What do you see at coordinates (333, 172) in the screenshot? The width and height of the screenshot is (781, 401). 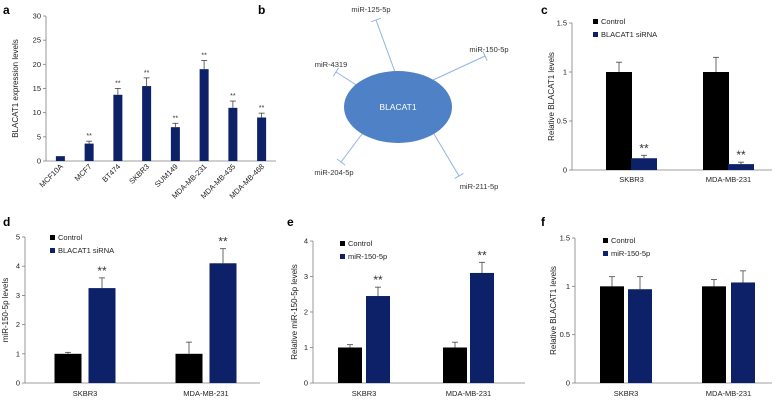 I see `mirna-label: miR-204-5p` at bounding box center [333, 172].